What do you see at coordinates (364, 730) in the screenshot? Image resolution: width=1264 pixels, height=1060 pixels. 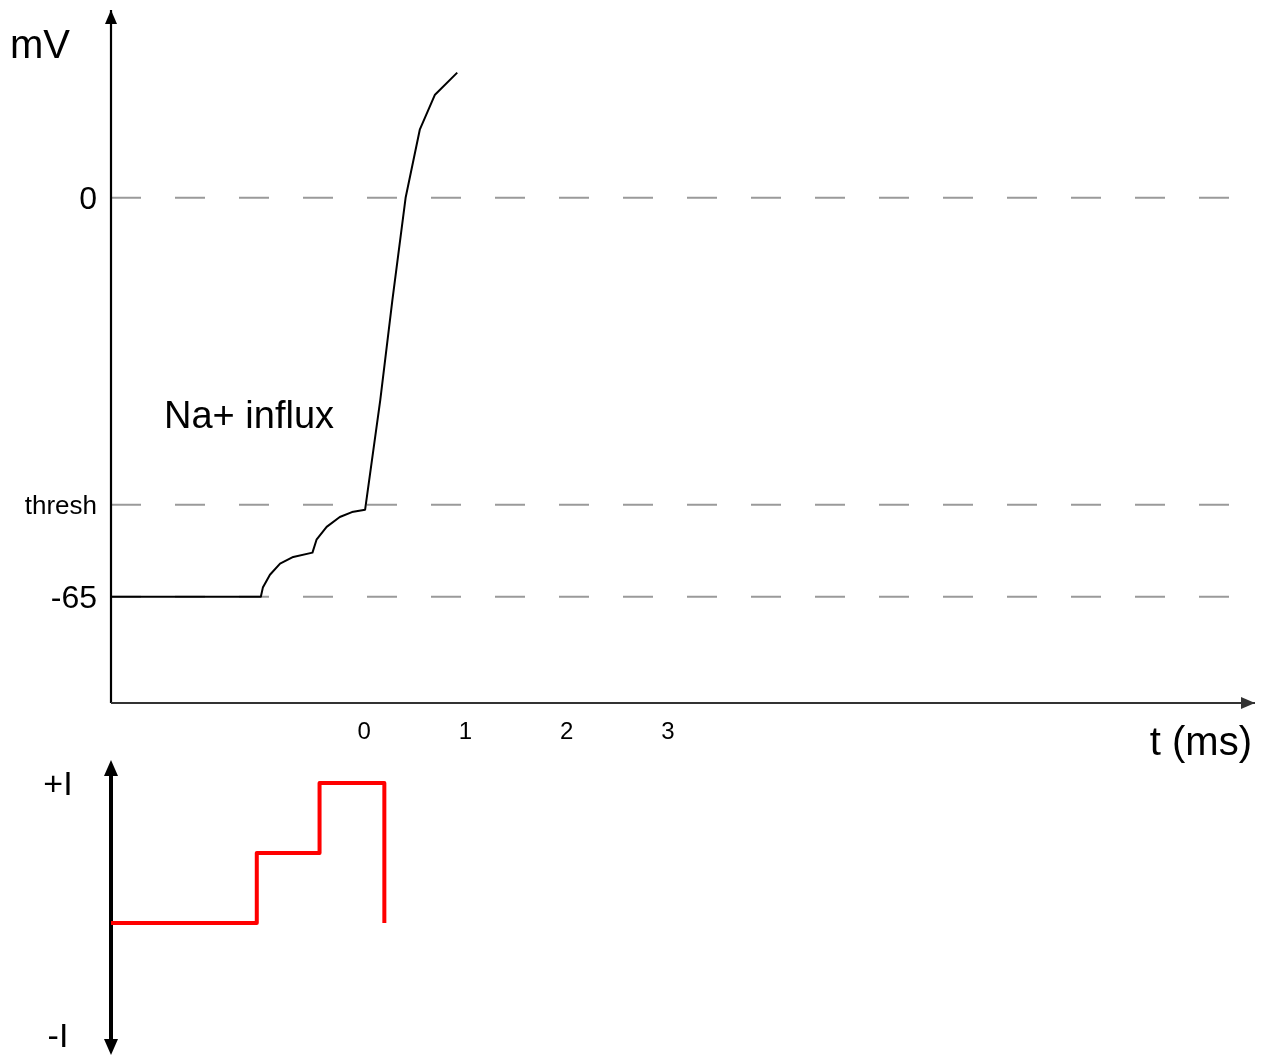 I see `x-tick-label: 0` at bounding box center [364, 730].